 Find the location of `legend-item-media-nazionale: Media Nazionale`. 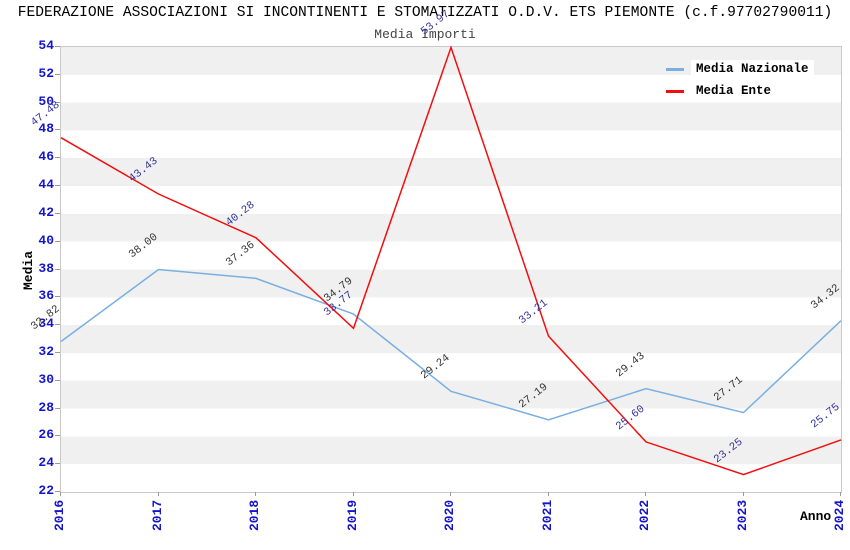

legend-item-media-nazionale: Media Nazionale is located at coordinates (740, 69).